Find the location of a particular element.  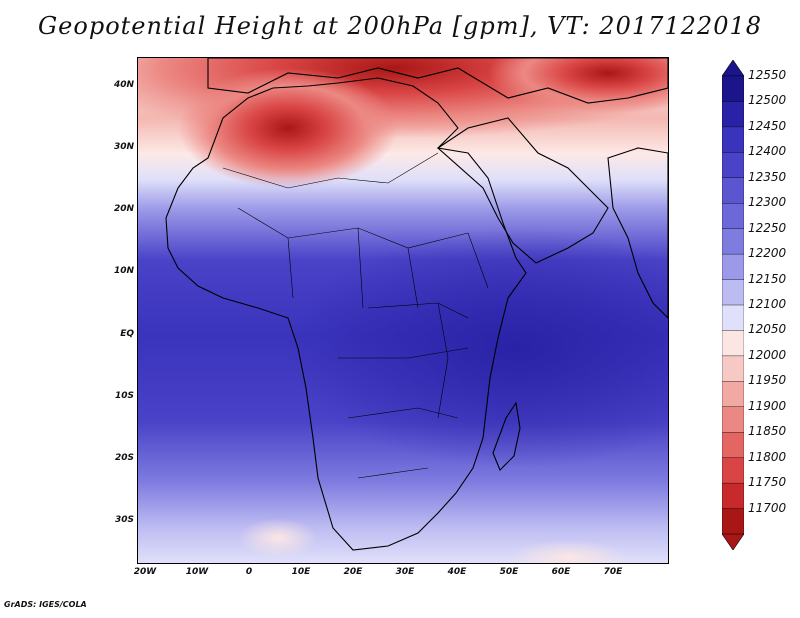

colorbar is located at coordinates (733, 305).